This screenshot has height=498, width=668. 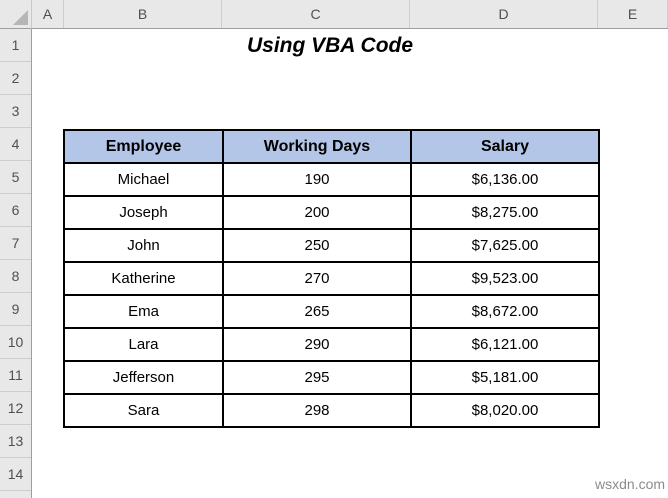 What do you see at coordinates (317, 410) in the screenshot?
I see `cell-days: 298` at bounding box center [317, 410].